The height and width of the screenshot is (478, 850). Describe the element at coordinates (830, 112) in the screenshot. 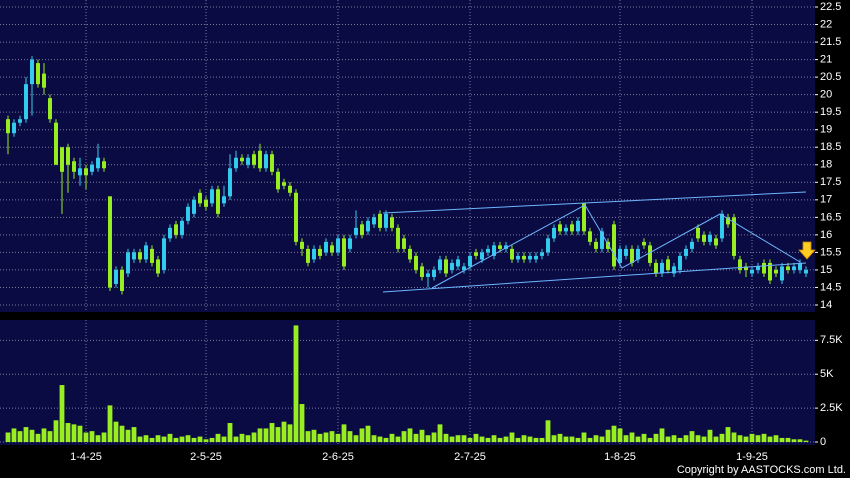

I see `y-tick-label: 19.5` at that location.